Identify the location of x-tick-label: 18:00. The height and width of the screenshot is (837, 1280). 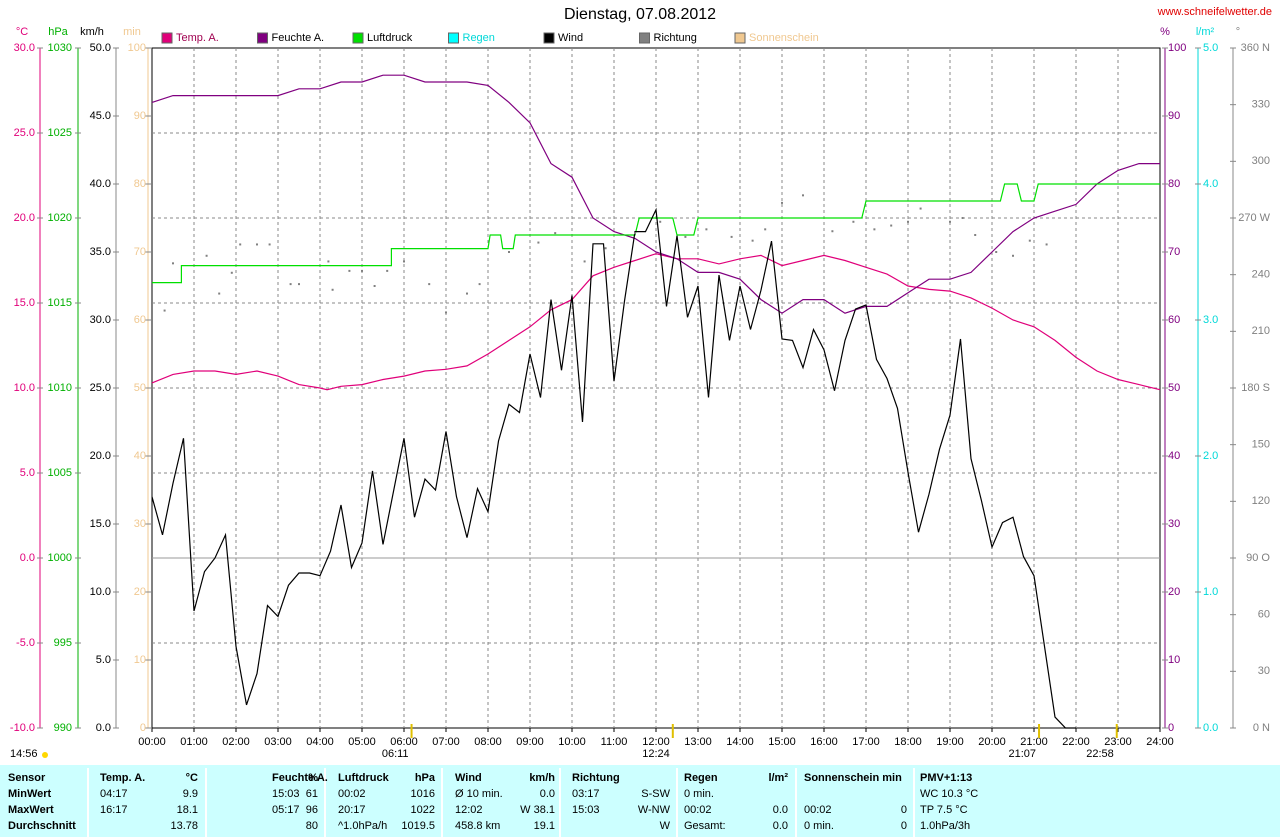
(908, 742).